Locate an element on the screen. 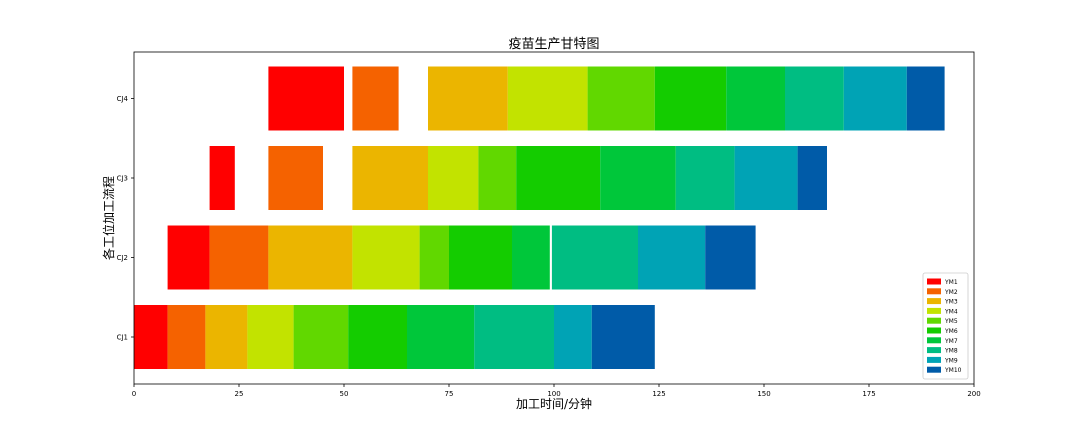  x-tick-label: 125 is located at coordinates (658, 394).